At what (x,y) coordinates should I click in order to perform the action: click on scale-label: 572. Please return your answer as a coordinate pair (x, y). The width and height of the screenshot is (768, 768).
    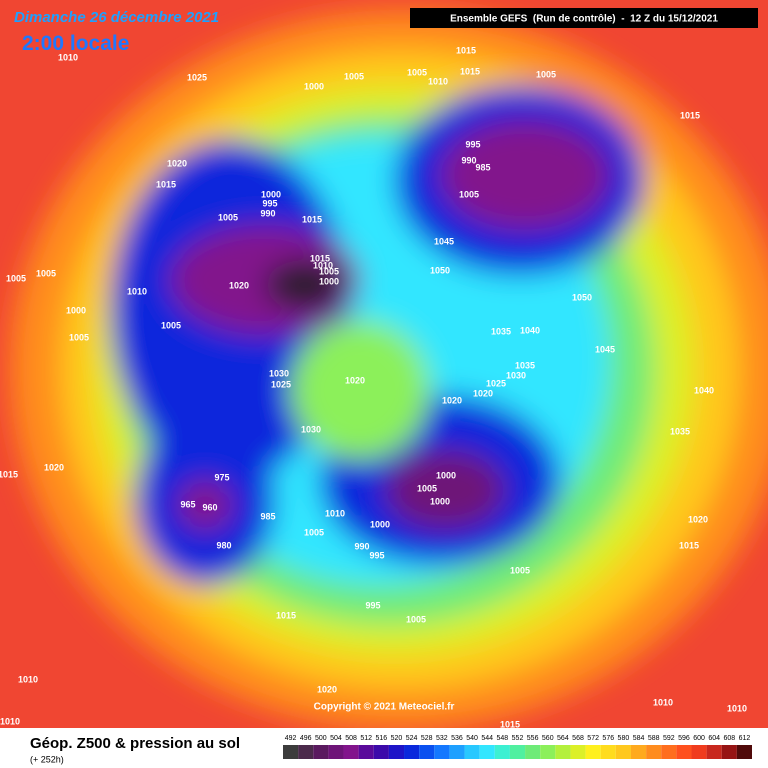
    Looking at the image, I should click on (593, 738).